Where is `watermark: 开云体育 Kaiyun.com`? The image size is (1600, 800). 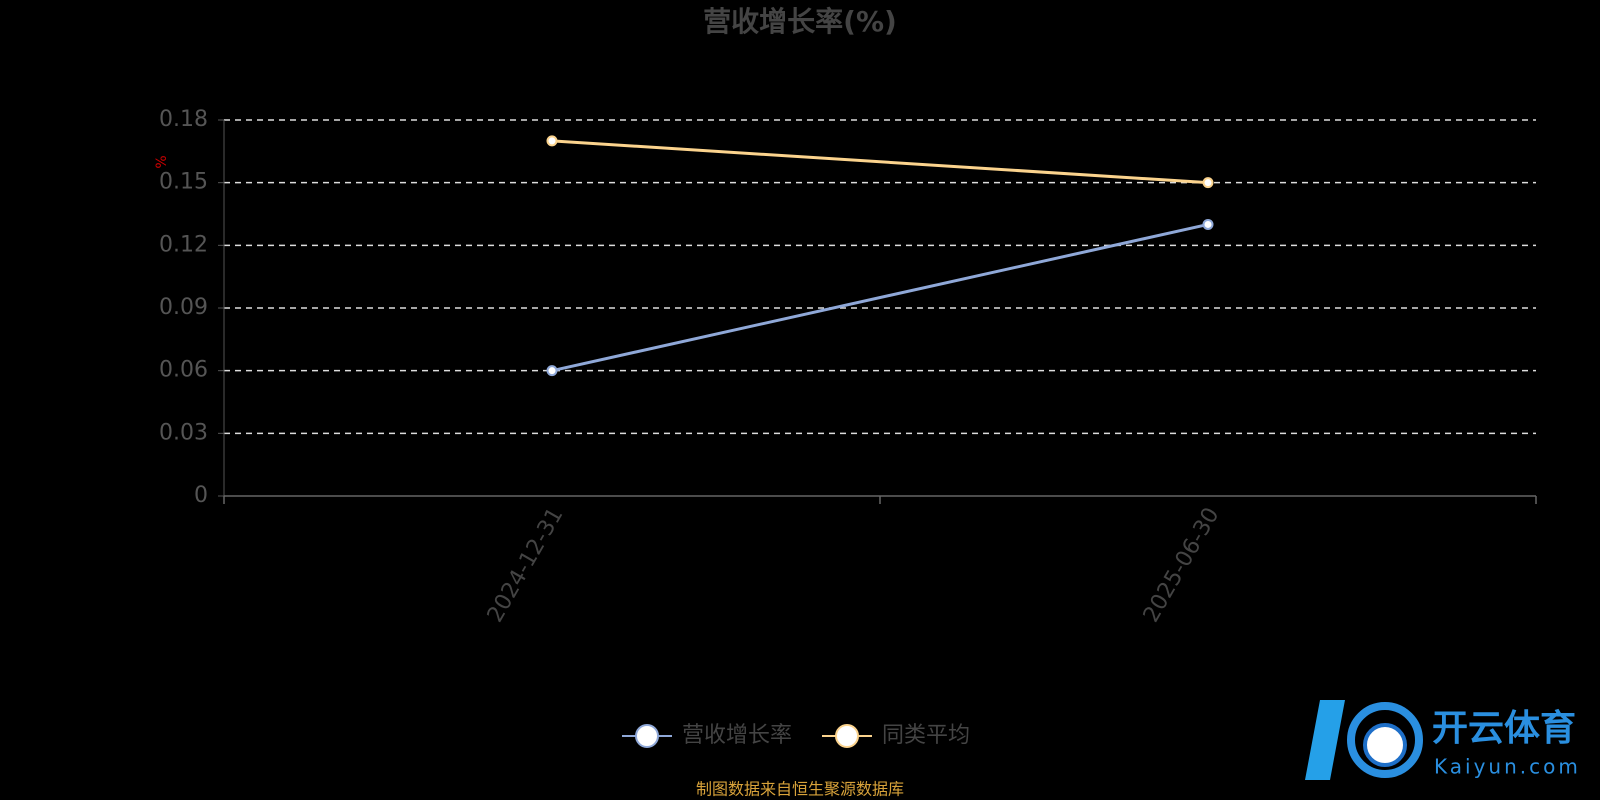
watermark: 开云体育 Kaiyun.com is located at coordinates (1443, 740).